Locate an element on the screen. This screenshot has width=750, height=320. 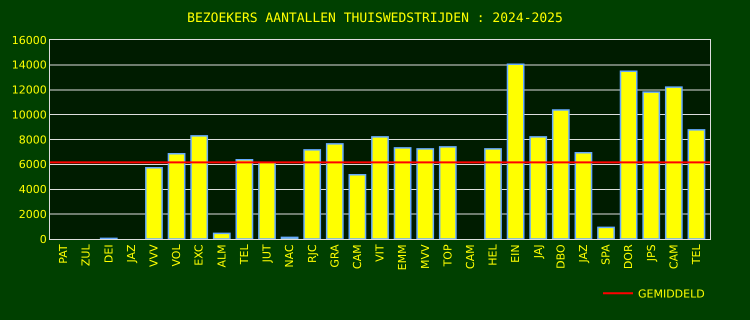
y-tick-label: 4000 is located at coordinates (32, 189).